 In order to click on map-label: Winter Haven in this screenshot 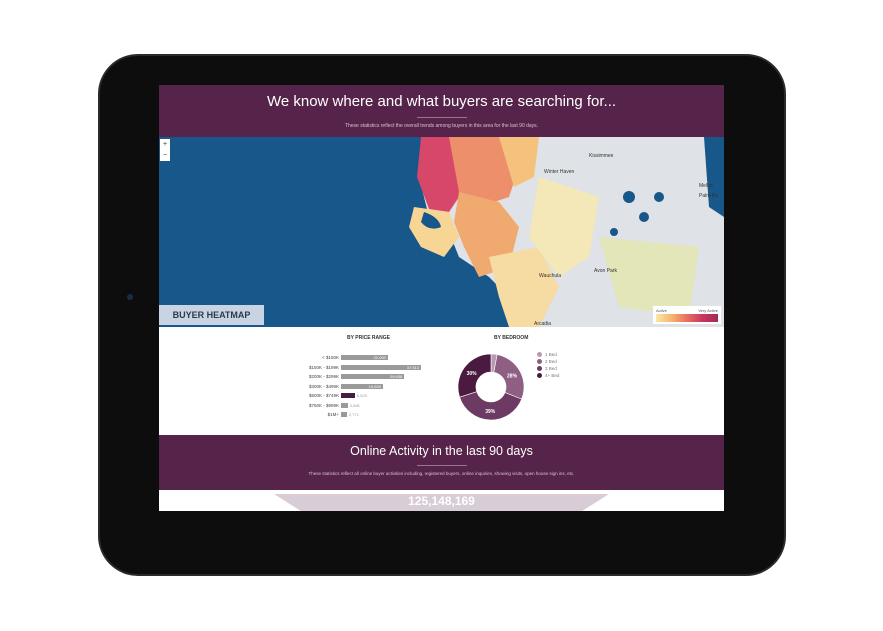, I will do `click(559, 172)`.